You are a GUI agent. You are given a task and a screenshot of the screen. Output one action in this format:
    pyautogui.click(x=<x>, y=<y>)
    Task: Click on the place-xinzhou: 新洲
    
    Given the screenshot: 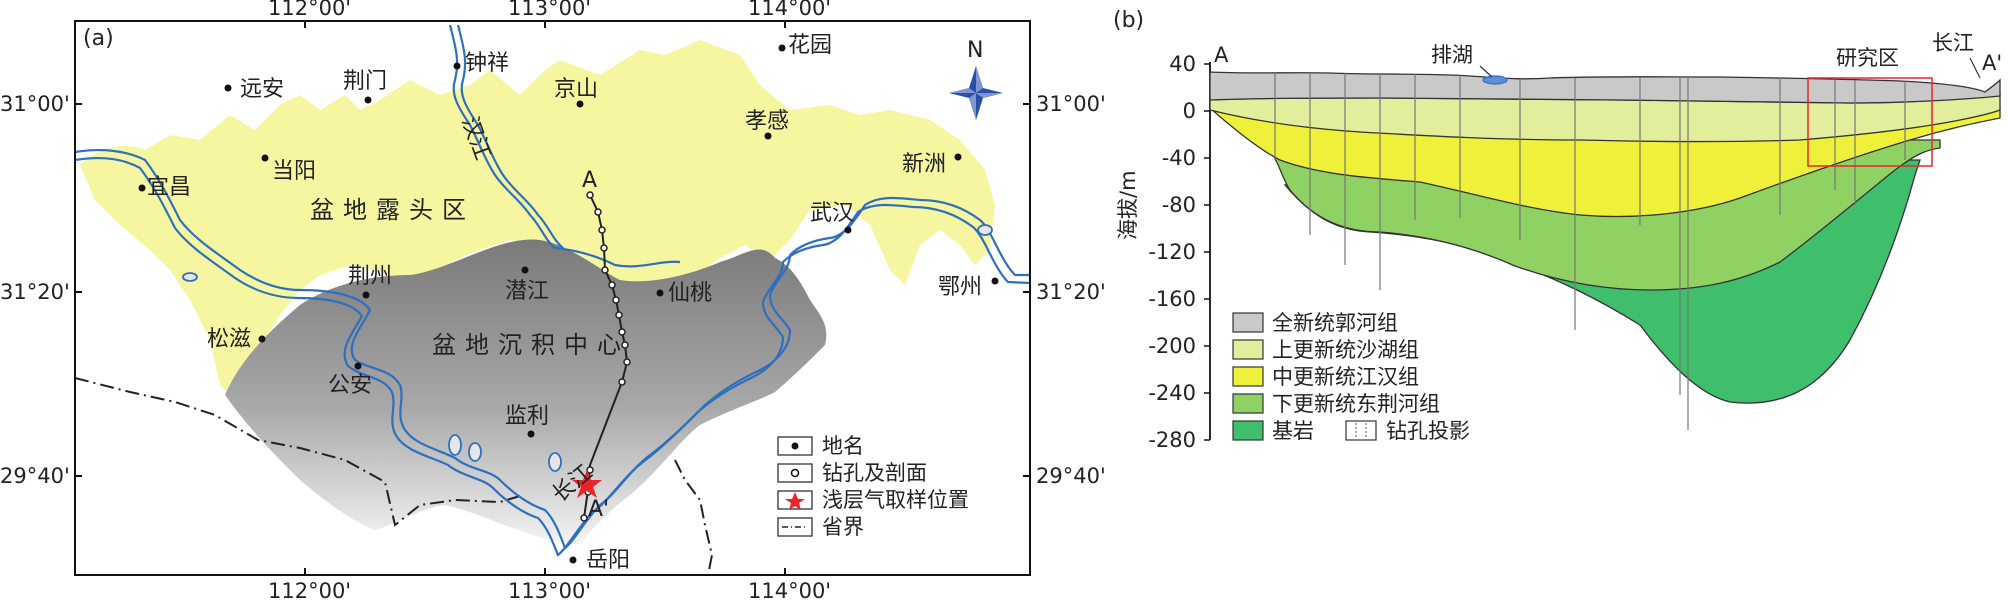 What is the action you would take?
    pyautogui.click(x=924, y=164)
    